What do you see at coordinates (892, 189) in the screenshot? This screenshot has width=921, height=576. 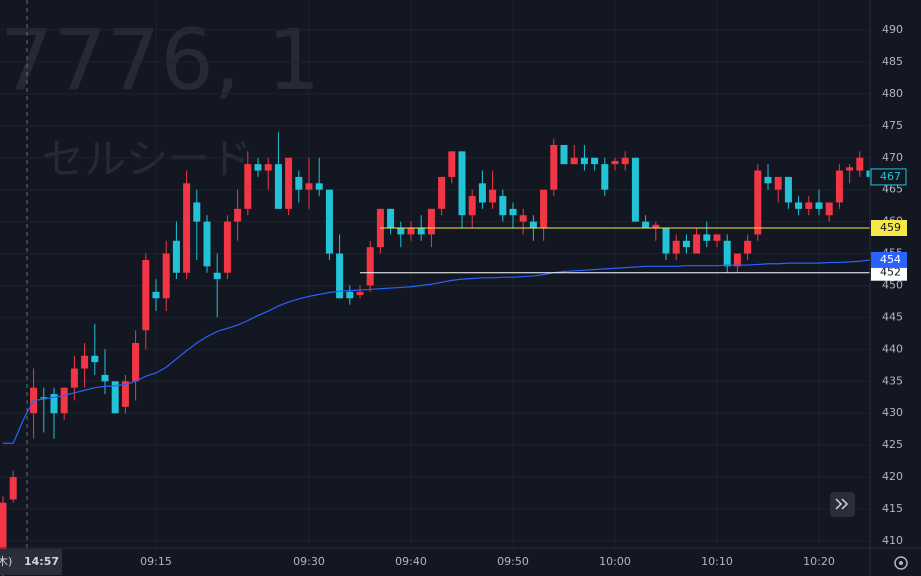 I see `y-tick-label: 465` at bounding box center [892, 189].